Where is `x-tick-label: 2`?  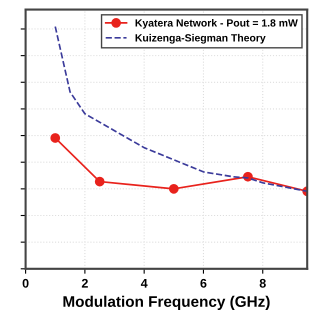
x-tick-label: 2 is located at coordinates (85, 283).